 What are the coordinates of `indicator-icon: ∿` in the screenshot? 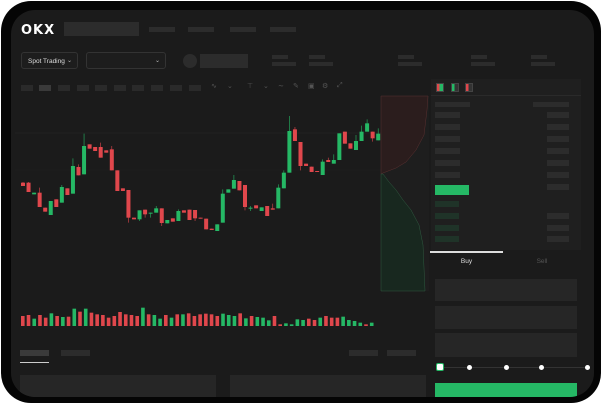 It's located at (214, 86).